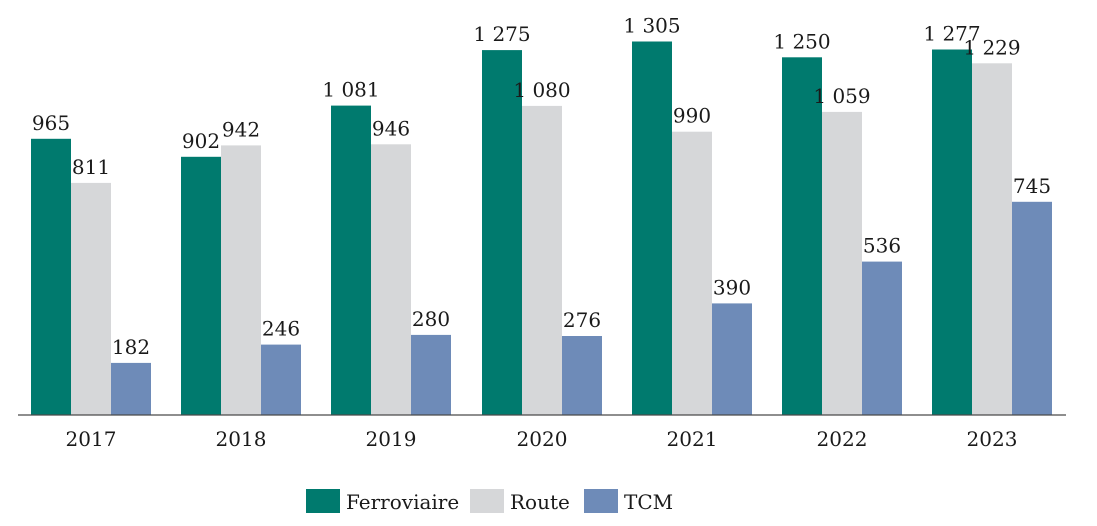 Image resolution: width=1097 pixels, height=526 pixels. What do you see at coordinates (1032, 308) in the screenshot?
I see `bar-tcm-2023` at bounding box center [1032, 308].